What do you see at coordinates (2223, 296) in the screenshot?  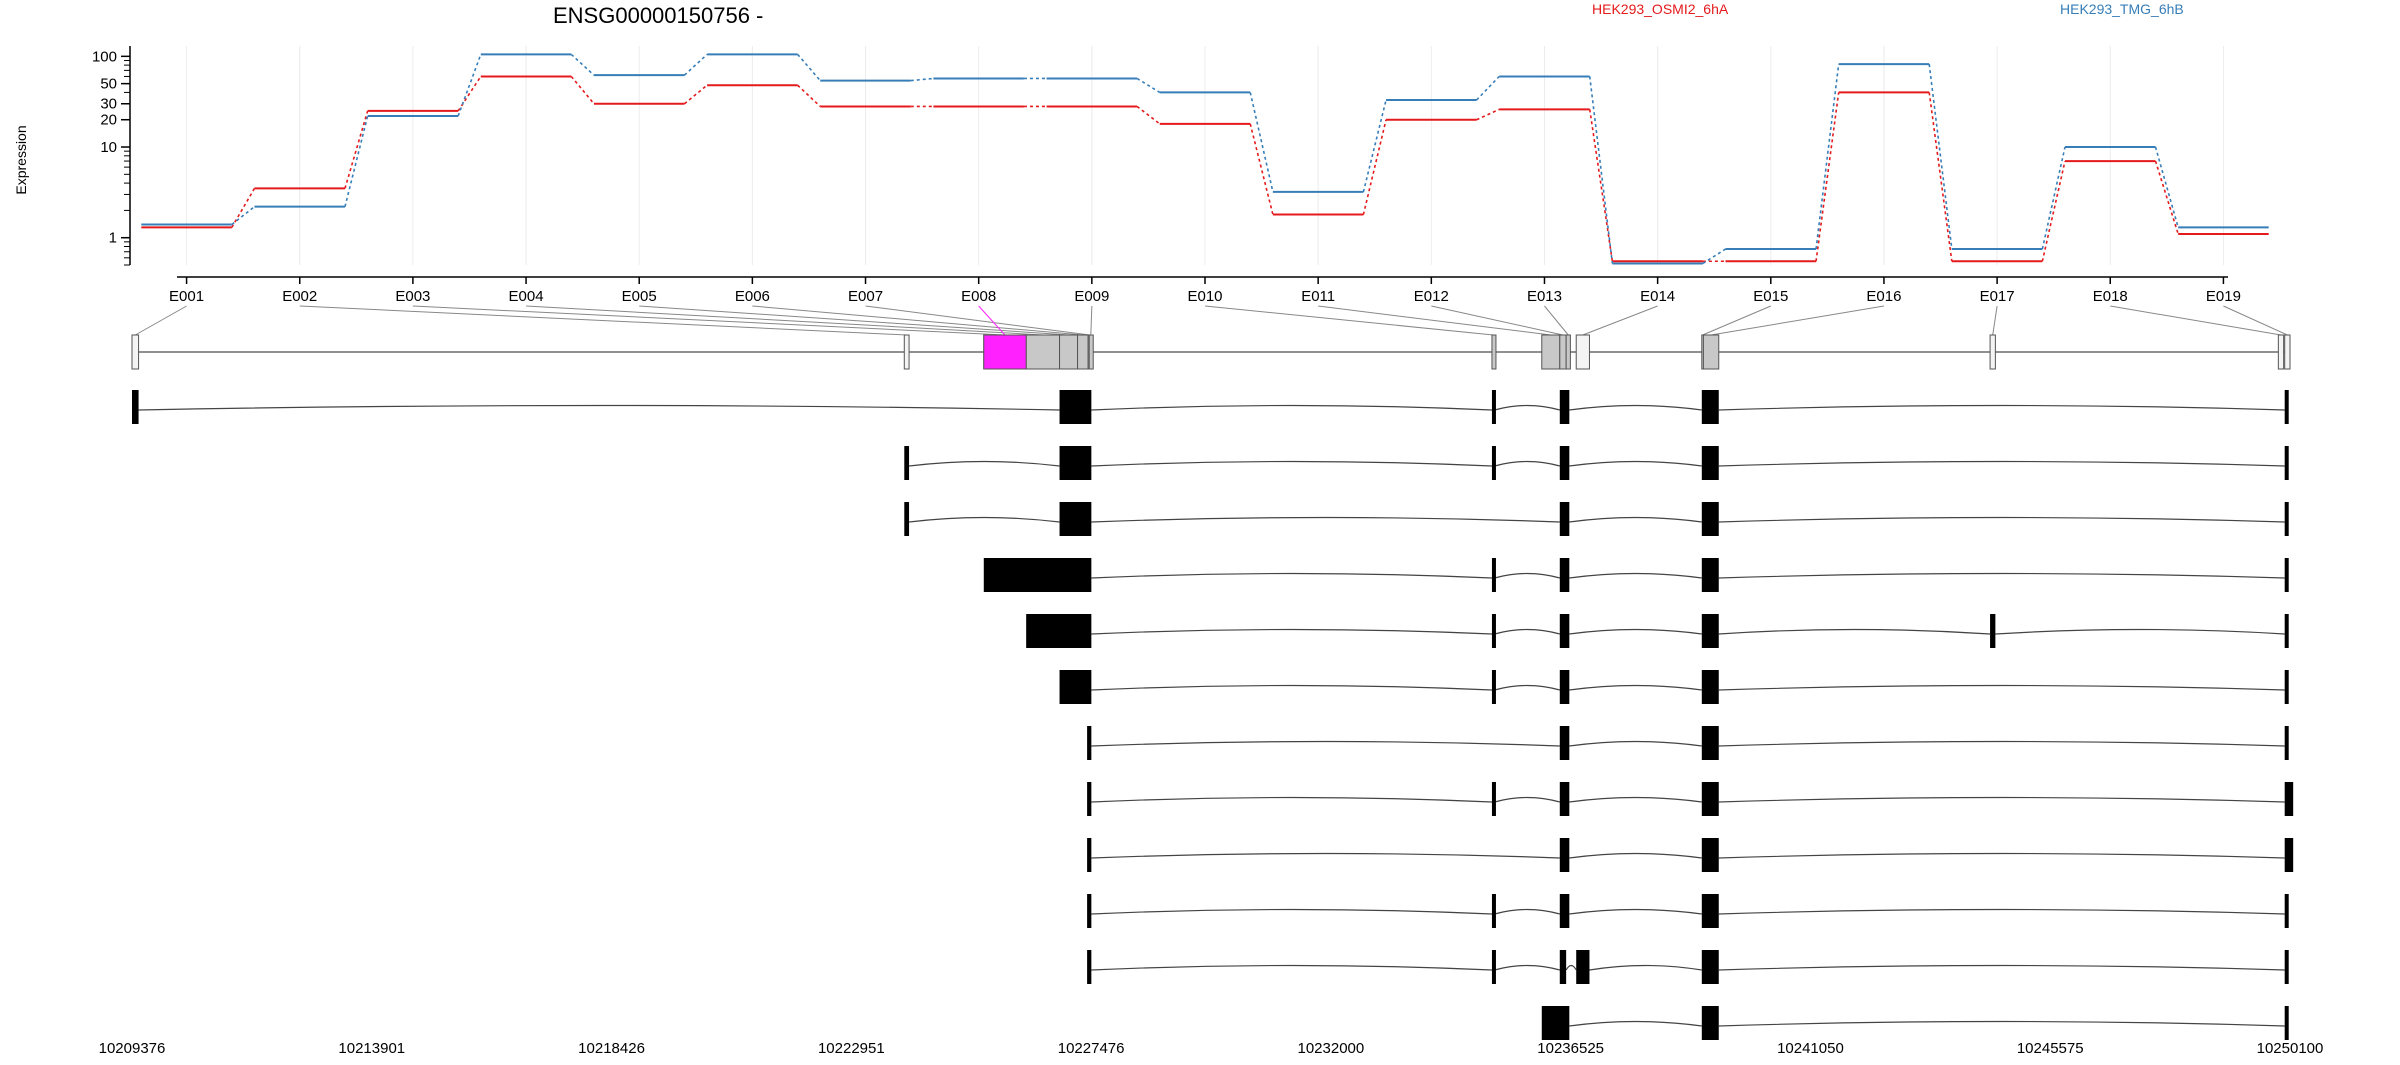 I see `exon-tick-label: E019` at bounding box center [2223, 296].